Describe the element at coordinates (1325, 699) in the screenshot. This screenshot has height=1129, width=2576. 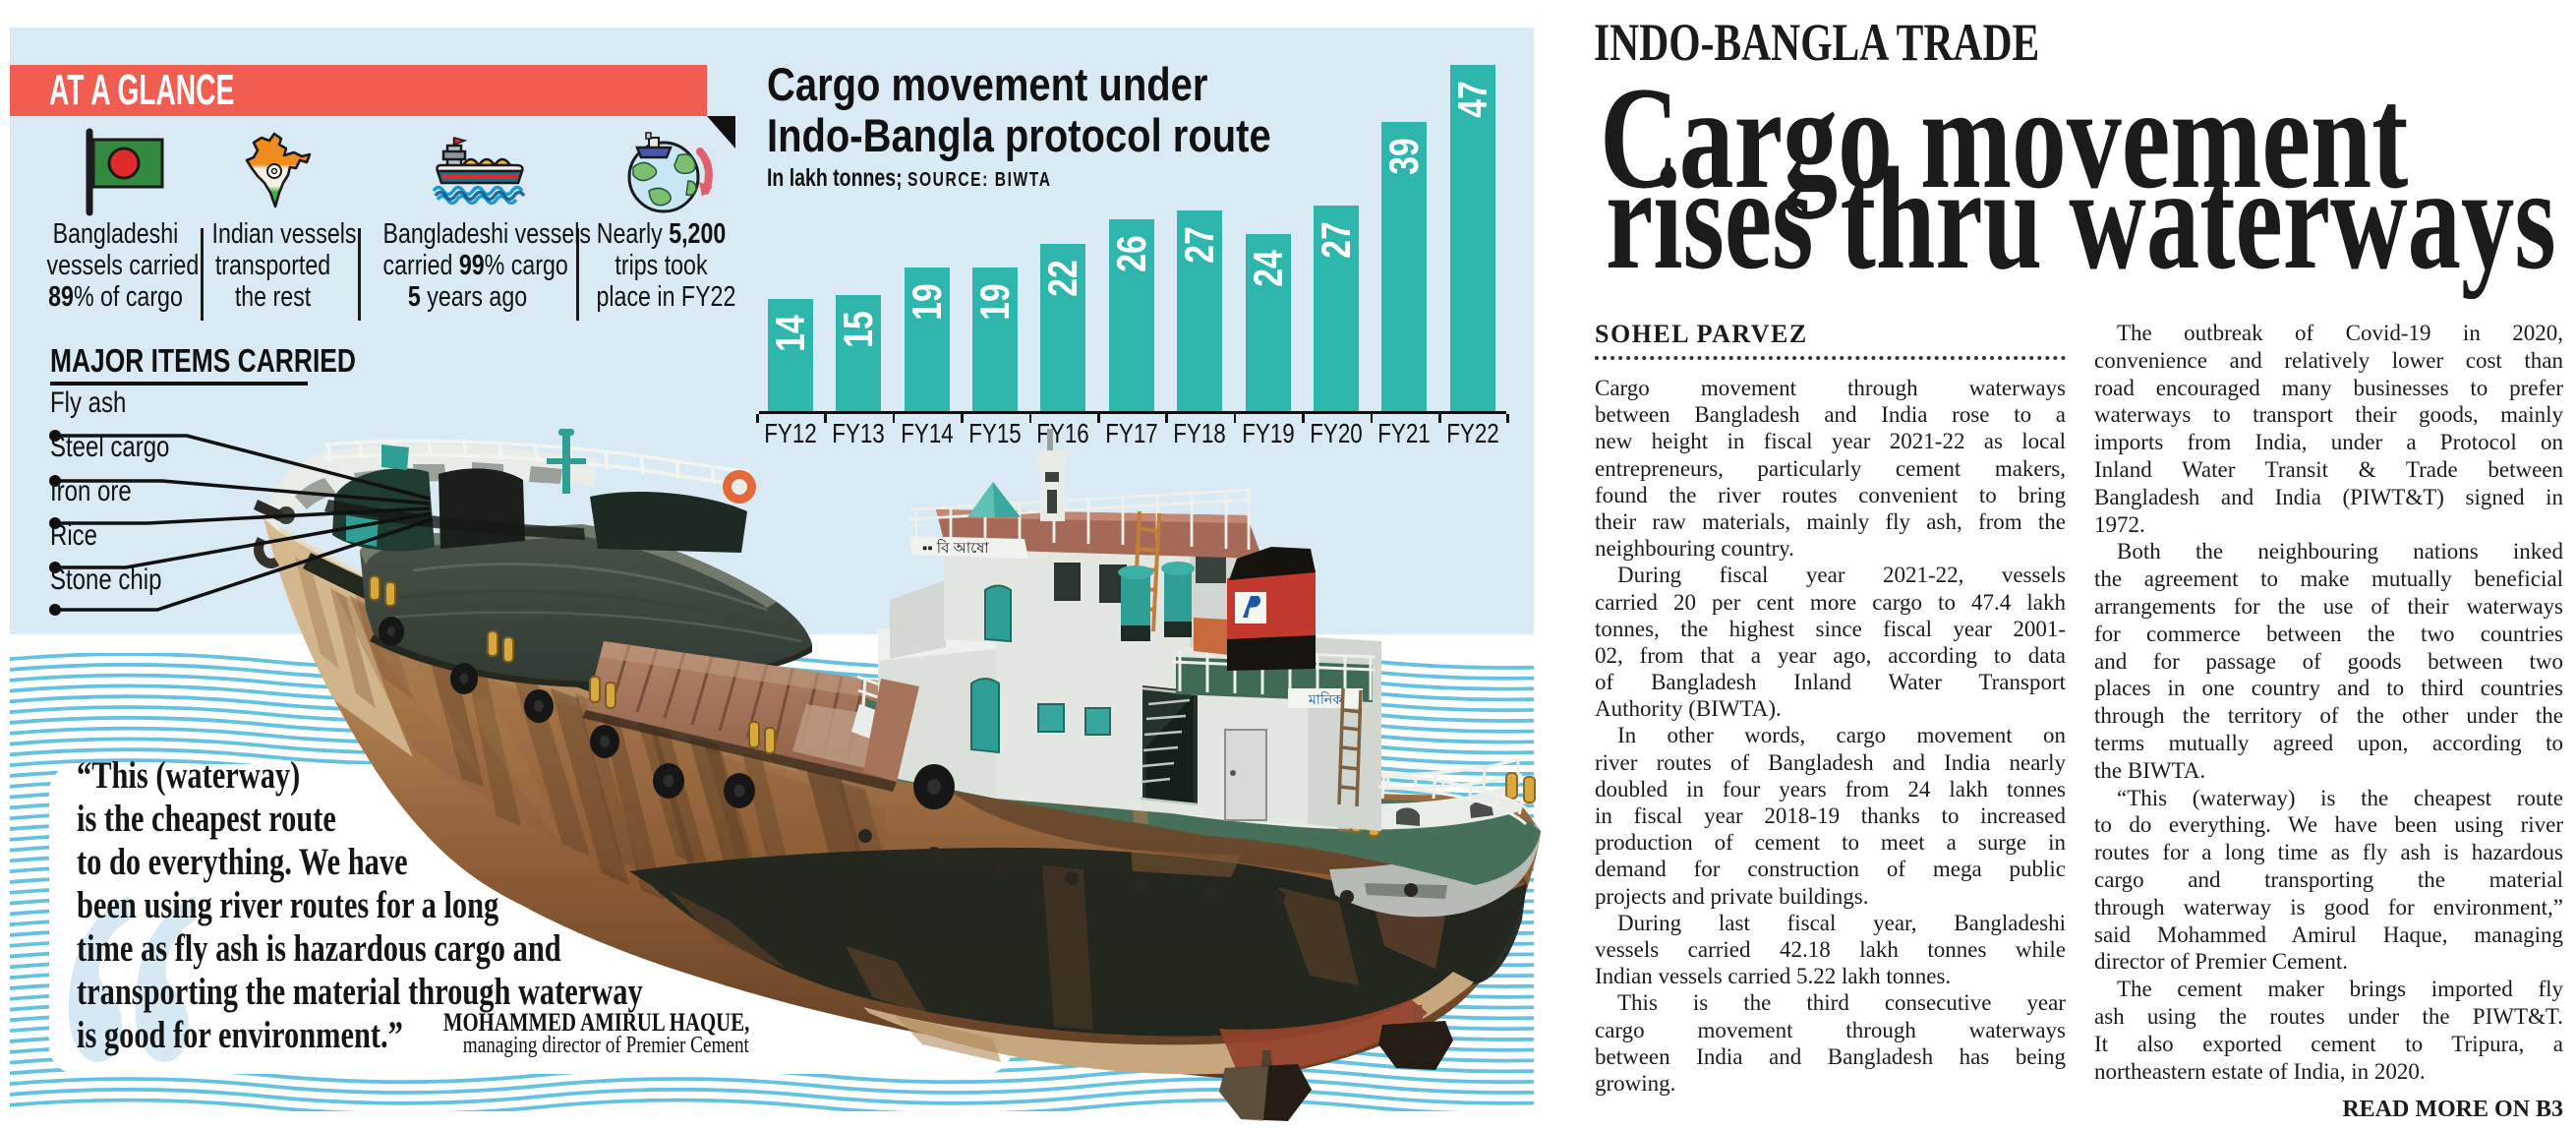
I see `svg-text: মানিক` at that location.